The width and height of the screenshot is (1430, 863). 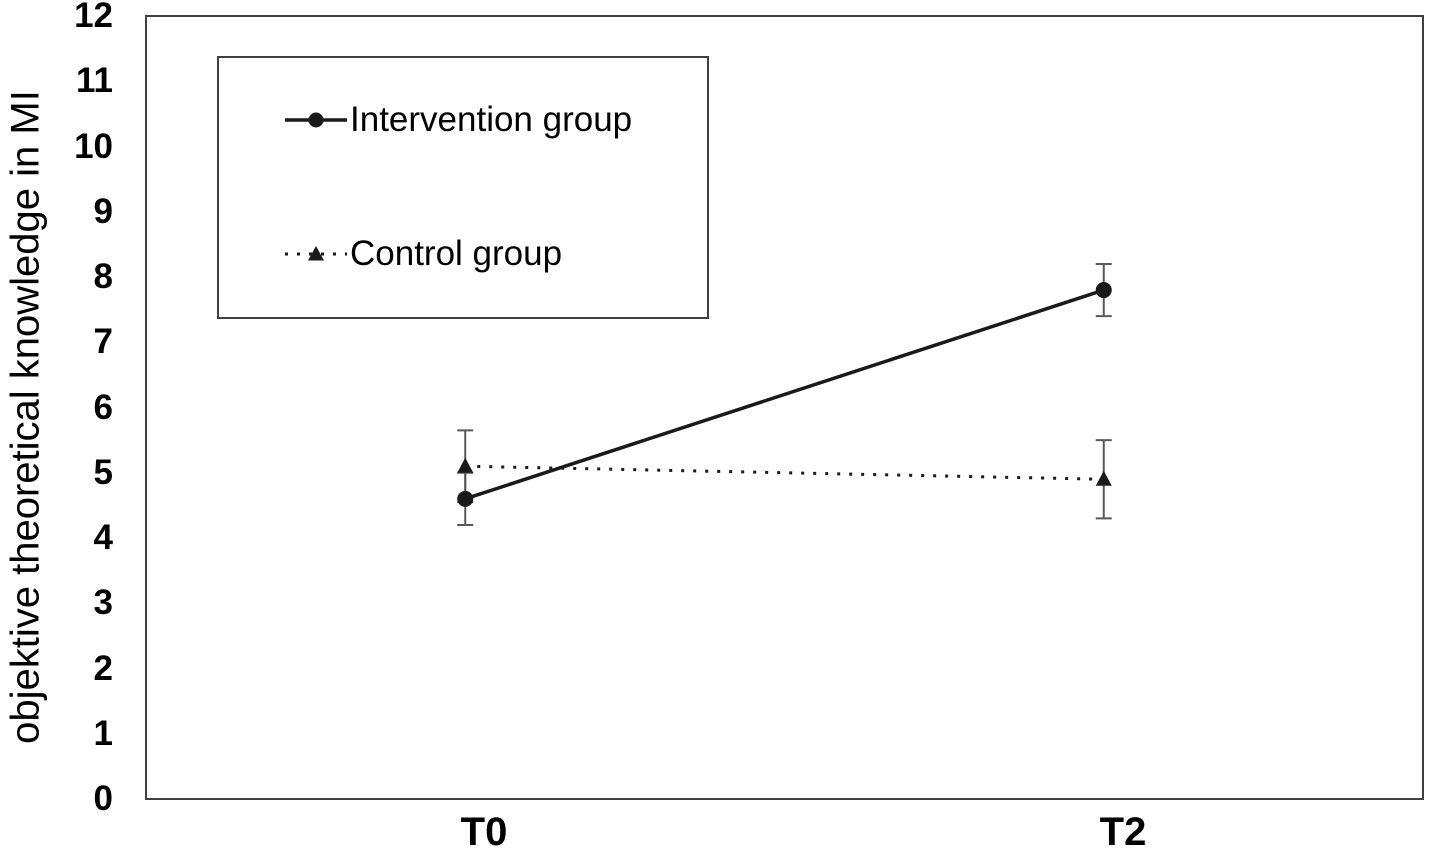 What do you see at coordinates (103, 537) in the screenshot?
I see `y-tick-label-4: 4` at bounding box center [103, 537].